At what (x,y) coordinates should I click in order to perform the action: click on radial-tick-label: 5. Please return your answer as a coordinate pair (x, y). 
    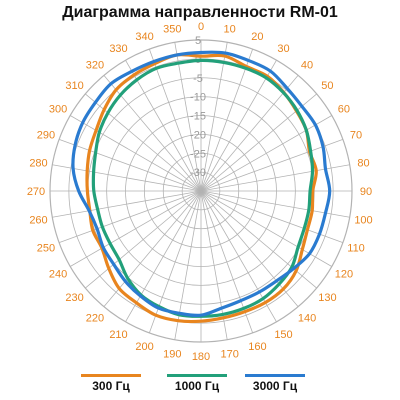
    Looking at the image, I should click on (198, 41).